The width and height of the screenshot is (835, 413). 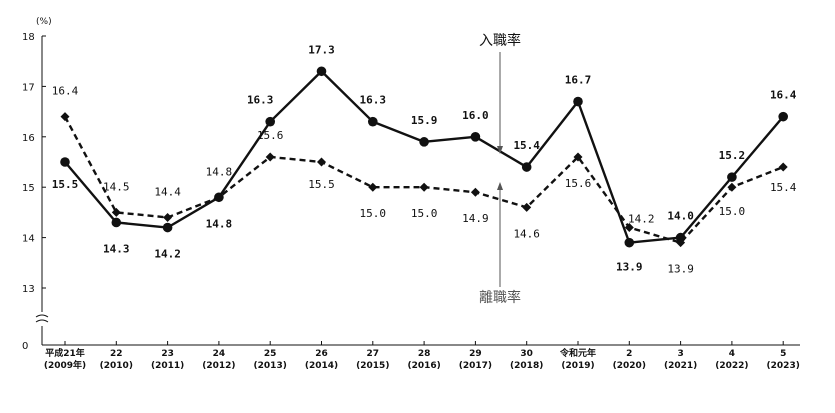 What do you see at coordinates (65, 184) in the screenshot?
I see `data-label-hiring-rate: 15.5` at bounding box center [65, 184].